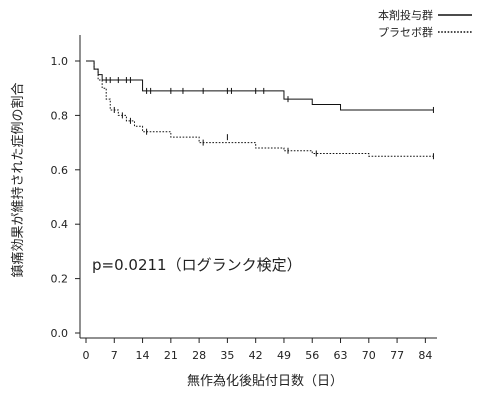 The height and width of the screenshot is (403, 478). I want to click on y-tick-label: 0.8, so click(60, 115).